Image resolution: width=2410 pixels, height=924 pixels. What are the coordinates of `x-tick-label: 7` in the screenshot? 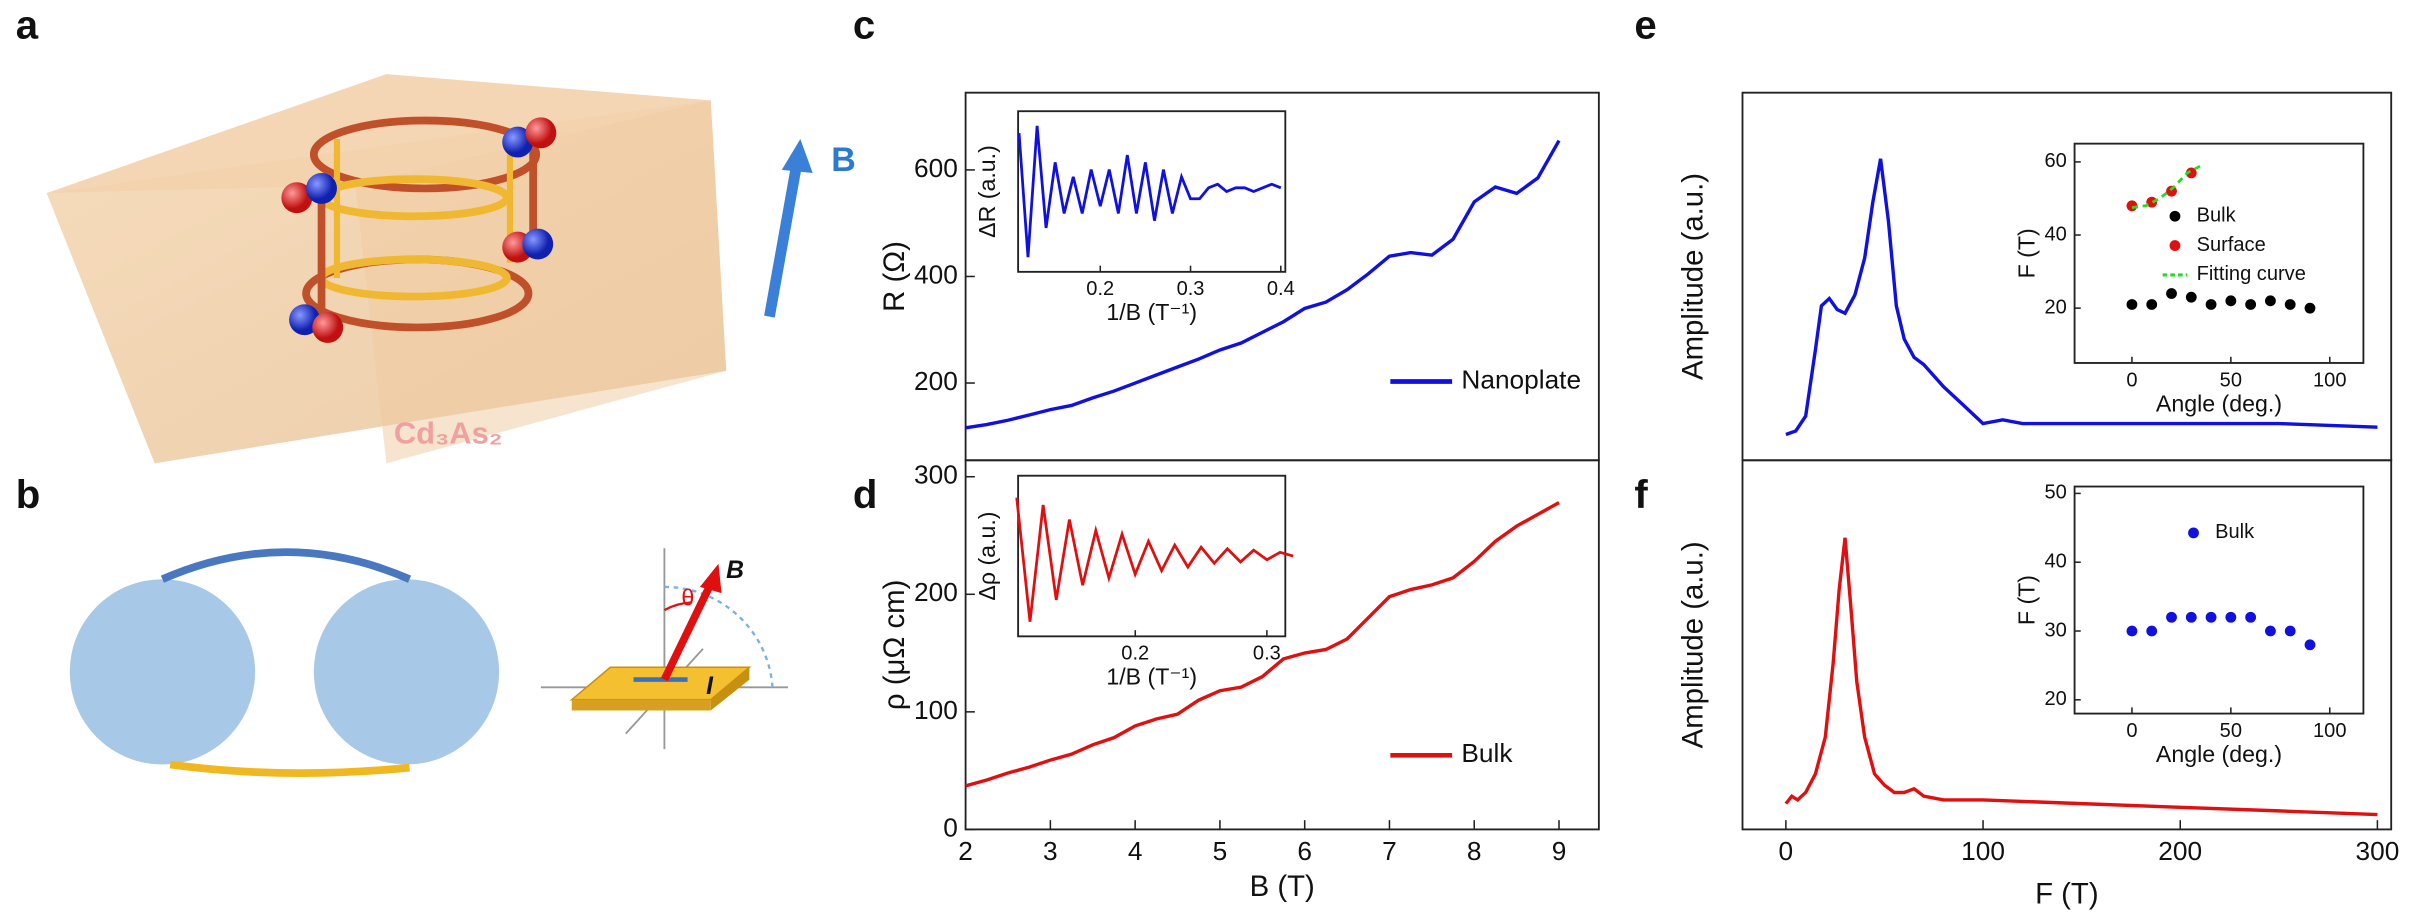 It's located at (1389, 851).